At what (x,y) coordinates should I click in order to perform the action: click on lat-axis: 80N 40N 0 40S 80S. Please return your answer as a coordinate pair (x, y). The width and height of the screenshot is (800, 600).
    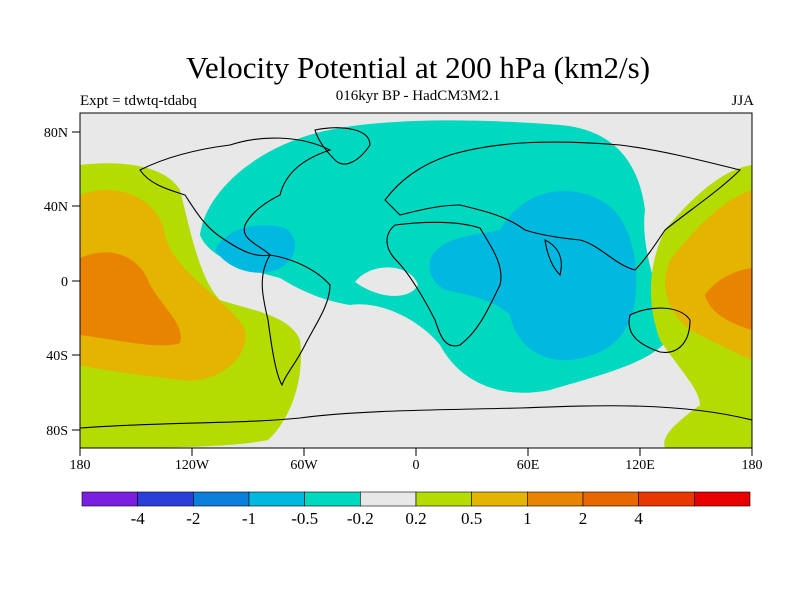
    Looking at the image, I should click on (62, 282).